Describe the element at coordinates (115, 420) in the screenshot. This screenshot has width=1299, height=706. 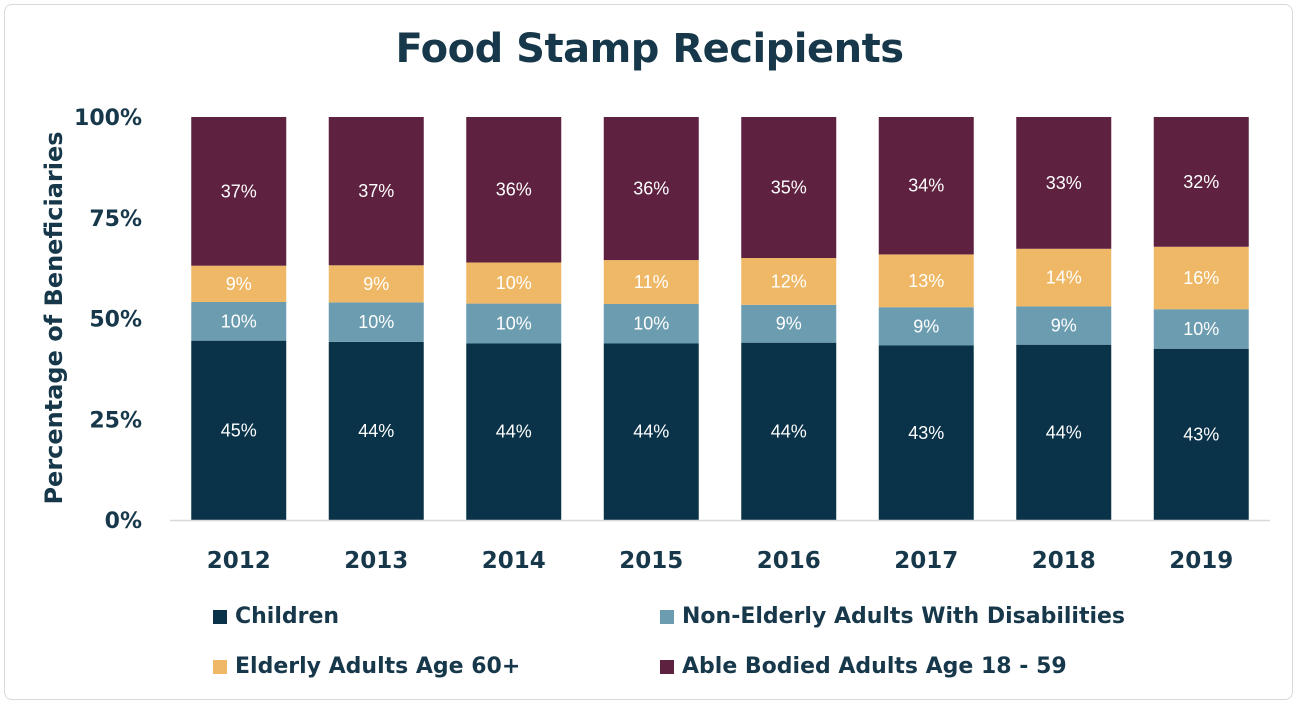
I see `y-tick-label: 25%` at that location.